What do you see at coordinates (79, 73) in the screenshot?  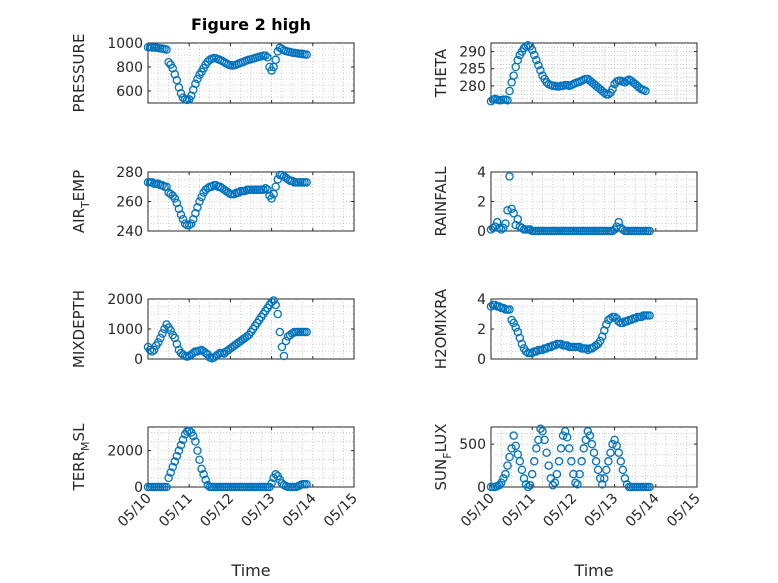 I see `y-axis-label: PRESSURE` at bounding box center [79, 73].